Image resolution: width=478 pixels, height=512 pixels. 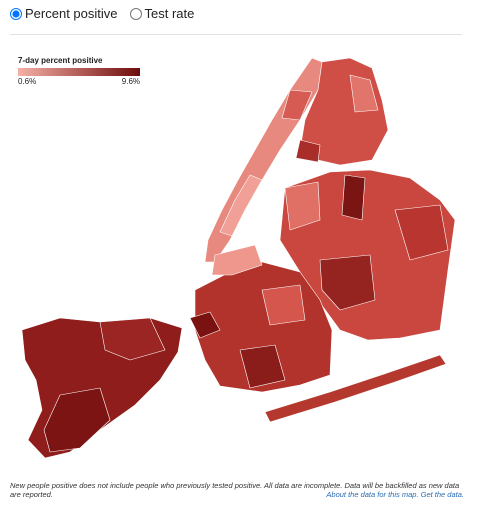 I want to click on map-controls: Percent positive Test rate, so click(x=102, y=13).